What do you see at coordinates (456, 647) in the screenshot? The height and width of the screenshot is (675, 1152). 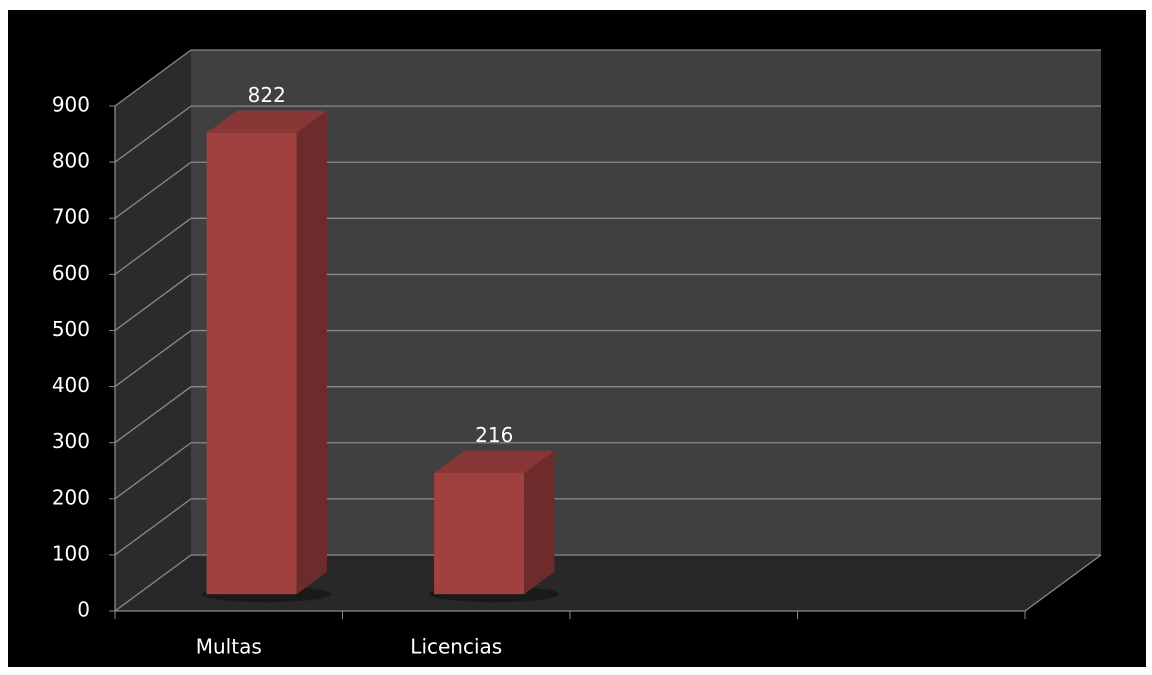 I see `x-tick-label: Licencias` at bounding box center [456, 647].